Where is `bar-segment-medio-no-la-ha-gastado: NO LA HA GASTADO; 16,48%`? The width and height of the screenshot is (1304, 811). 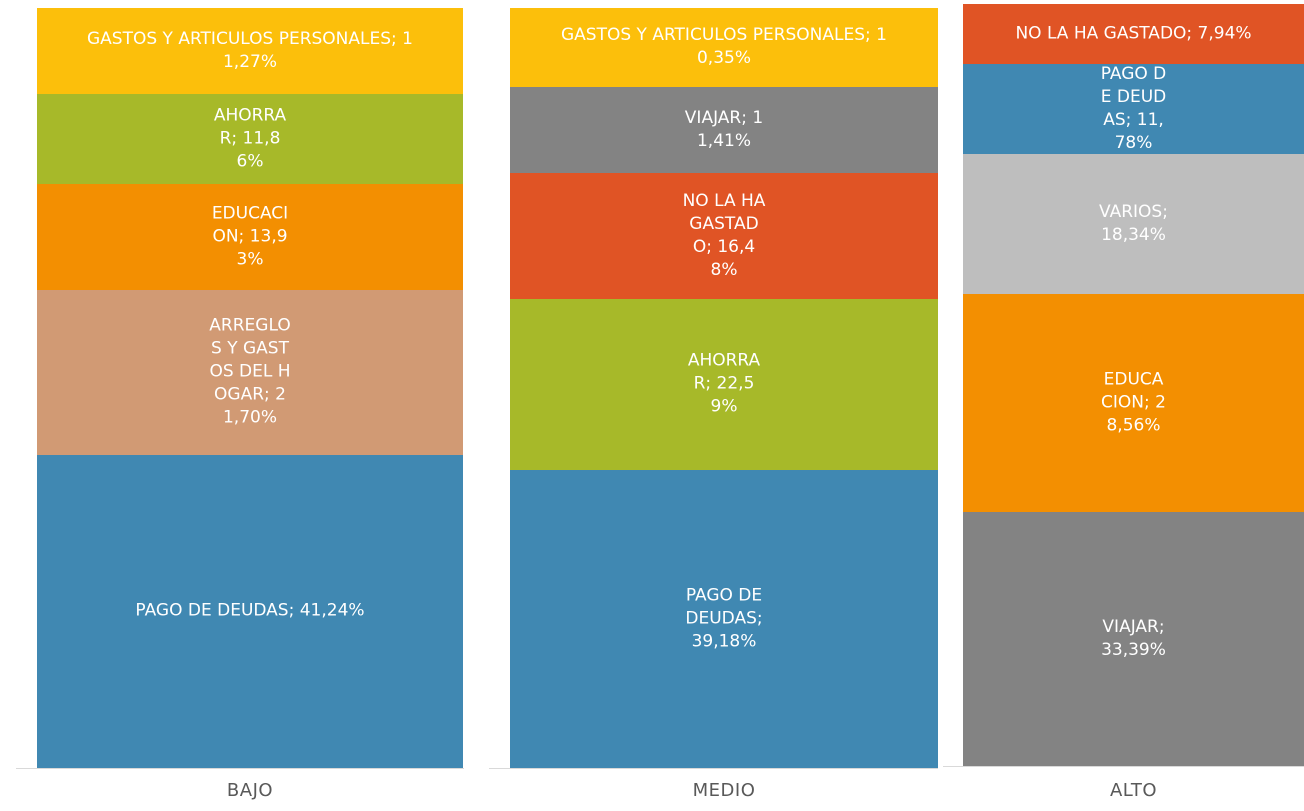
bar-segment-medio-no-la-ha-gastado: NO LA HA GASTADO; 16,48% is located at coordinates (724, 236).